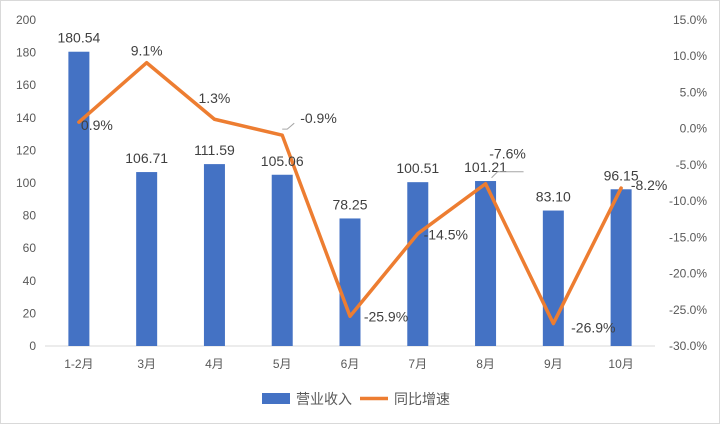 This screenshot has width=720, height=424. What do you see at coordinates (214, 98) in the screenshot?
I see `line-value-label: 1.3%` at bounding box center [214, 98].